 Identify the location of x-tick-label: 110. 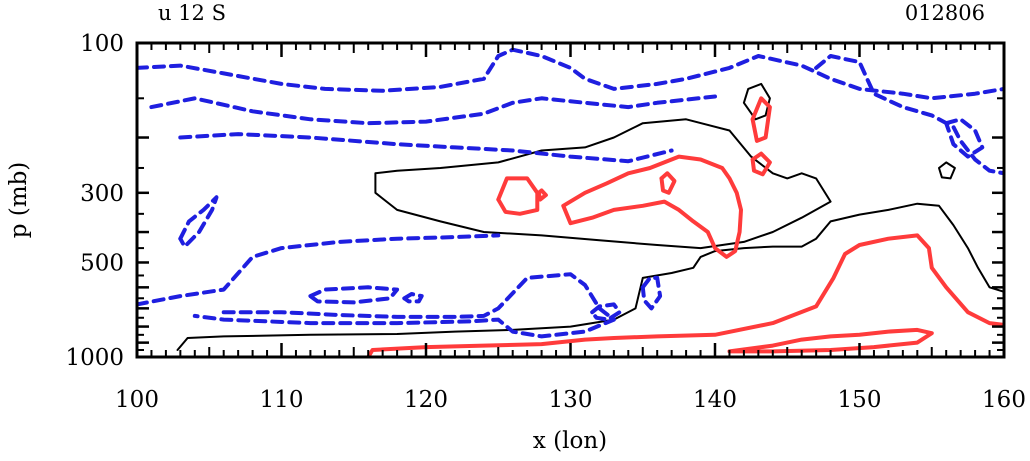
(282, 400).